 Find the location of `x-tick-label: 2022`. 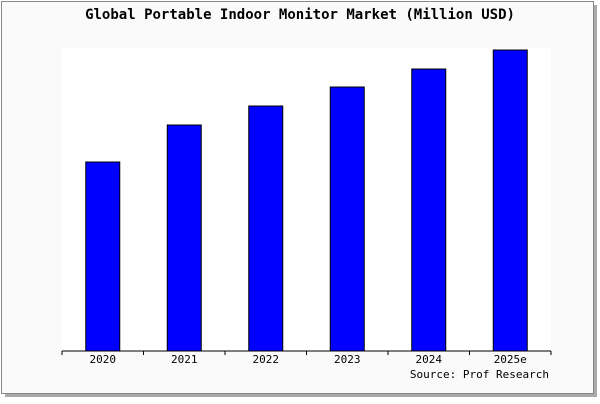

x-tick-label: 2022 is located at coordinates (266, 359).